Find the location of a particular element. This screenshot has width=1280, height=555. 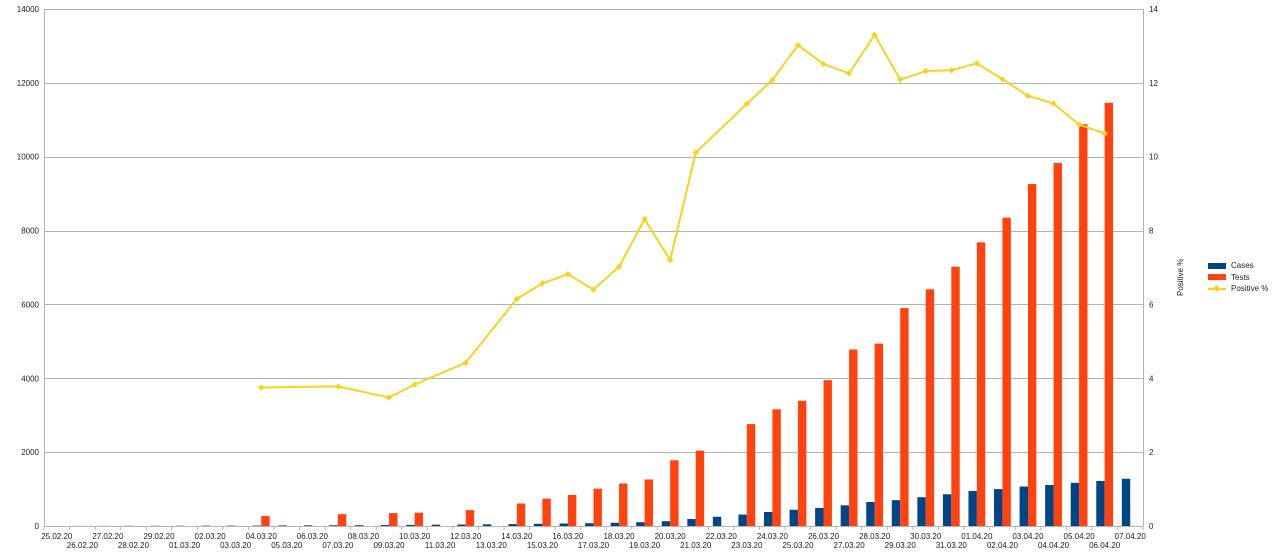

x-tick-label-28: 24.03.20 is located at coordinates (773, 536).